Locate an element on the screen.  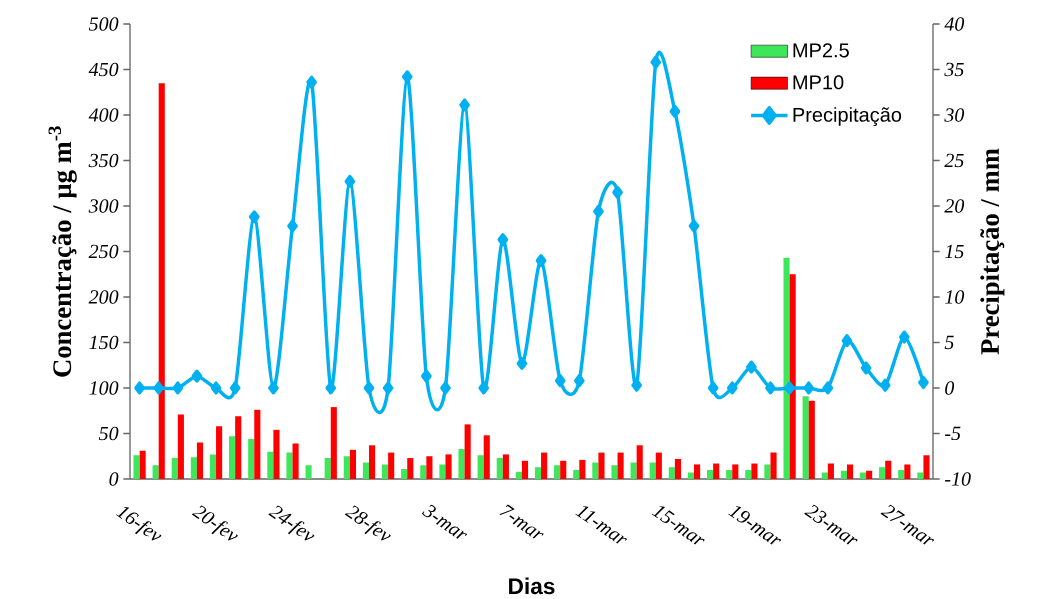
y-tick-label: 350 is located at coordinates (103, 160).